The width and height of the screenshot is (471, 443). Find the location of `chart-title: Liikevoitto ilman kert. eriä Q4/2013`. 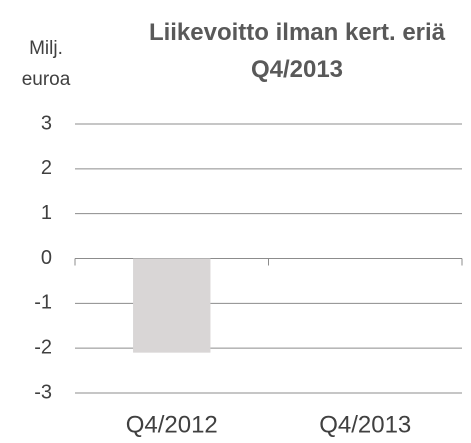

chart-title: Liikevoitto ilman kert. eriä Q4/2013 is located at coordinates (297, 51).